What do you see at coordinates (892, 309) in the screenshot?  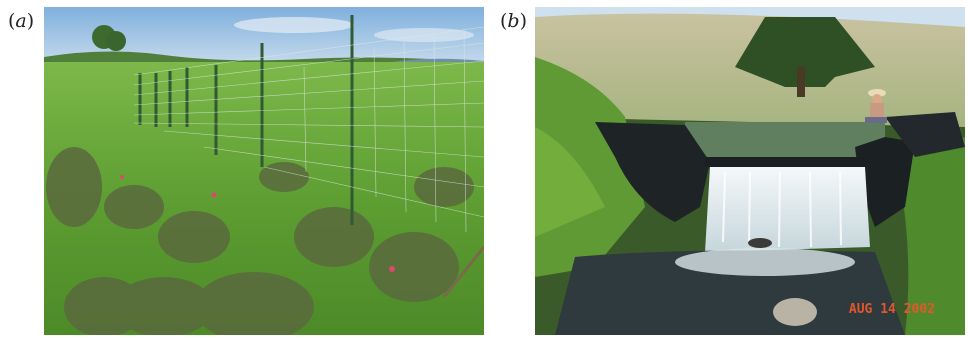 I see `date-stamp: AUG 14 2002` at bounding box center [892, 309].